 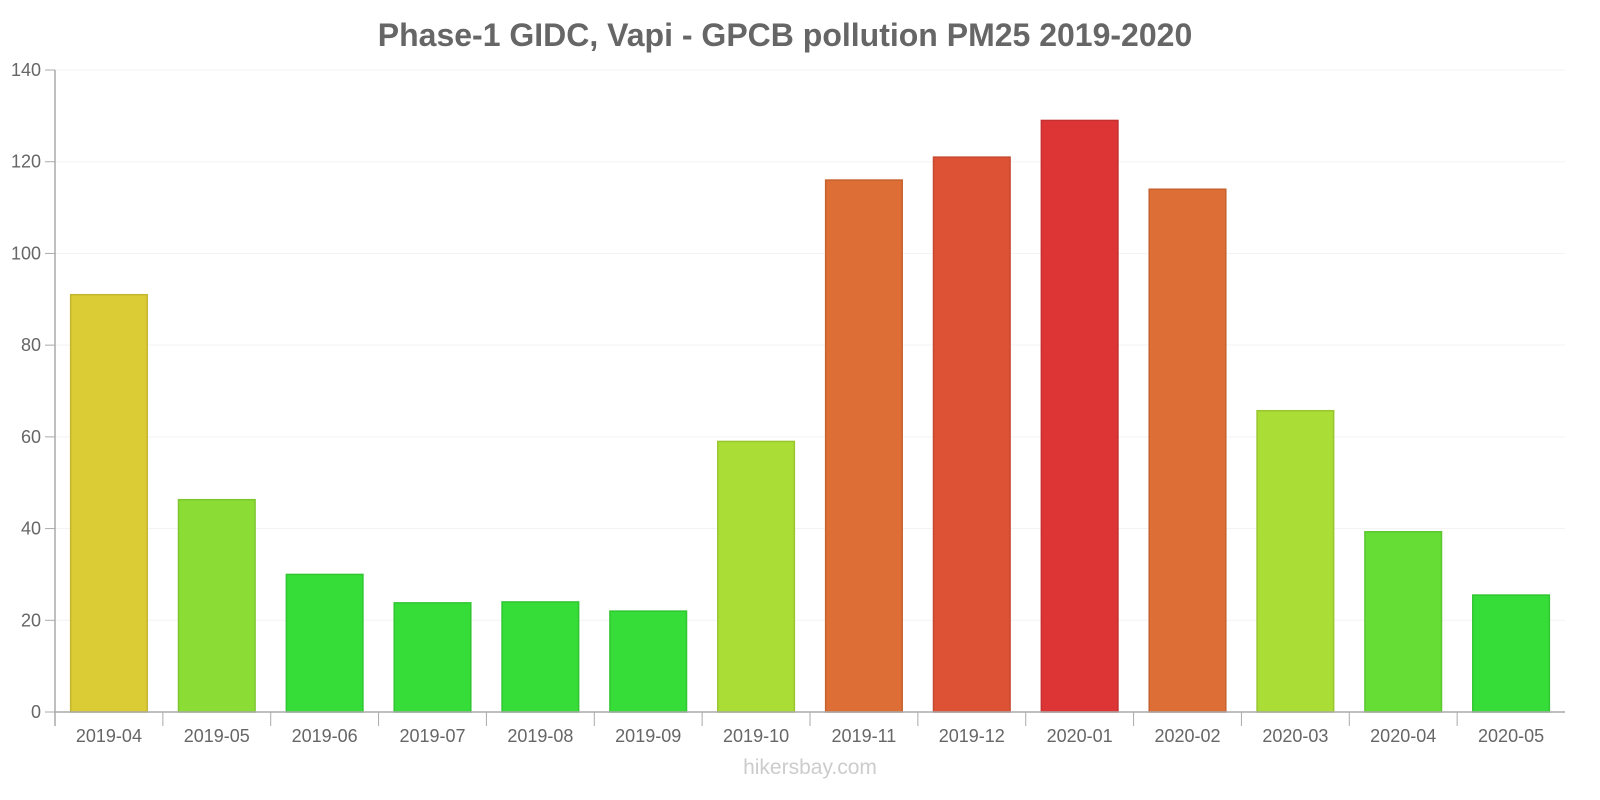 What do you see at coordinates (36, 712) in the screenshot?
I see `y-tick-label: 0` at bounding box center [36, 712].